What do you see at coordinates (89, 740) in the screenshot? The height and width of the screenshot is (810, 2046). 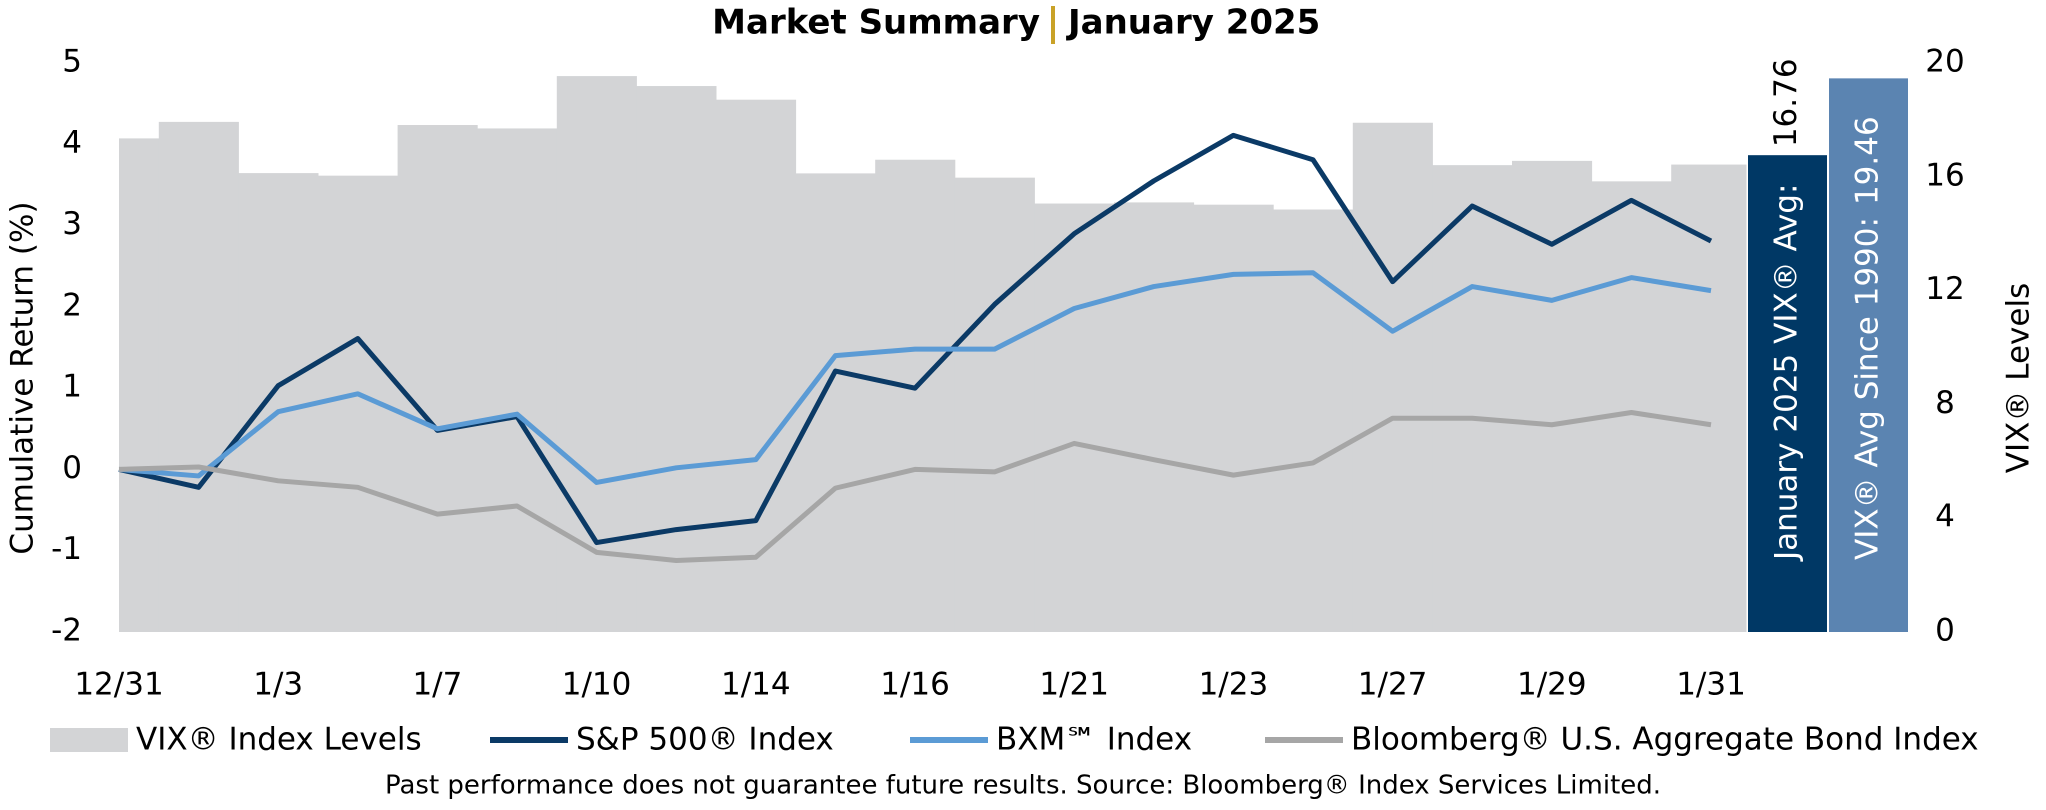 I see `legend-swatch` at bounding box center [89, 740].